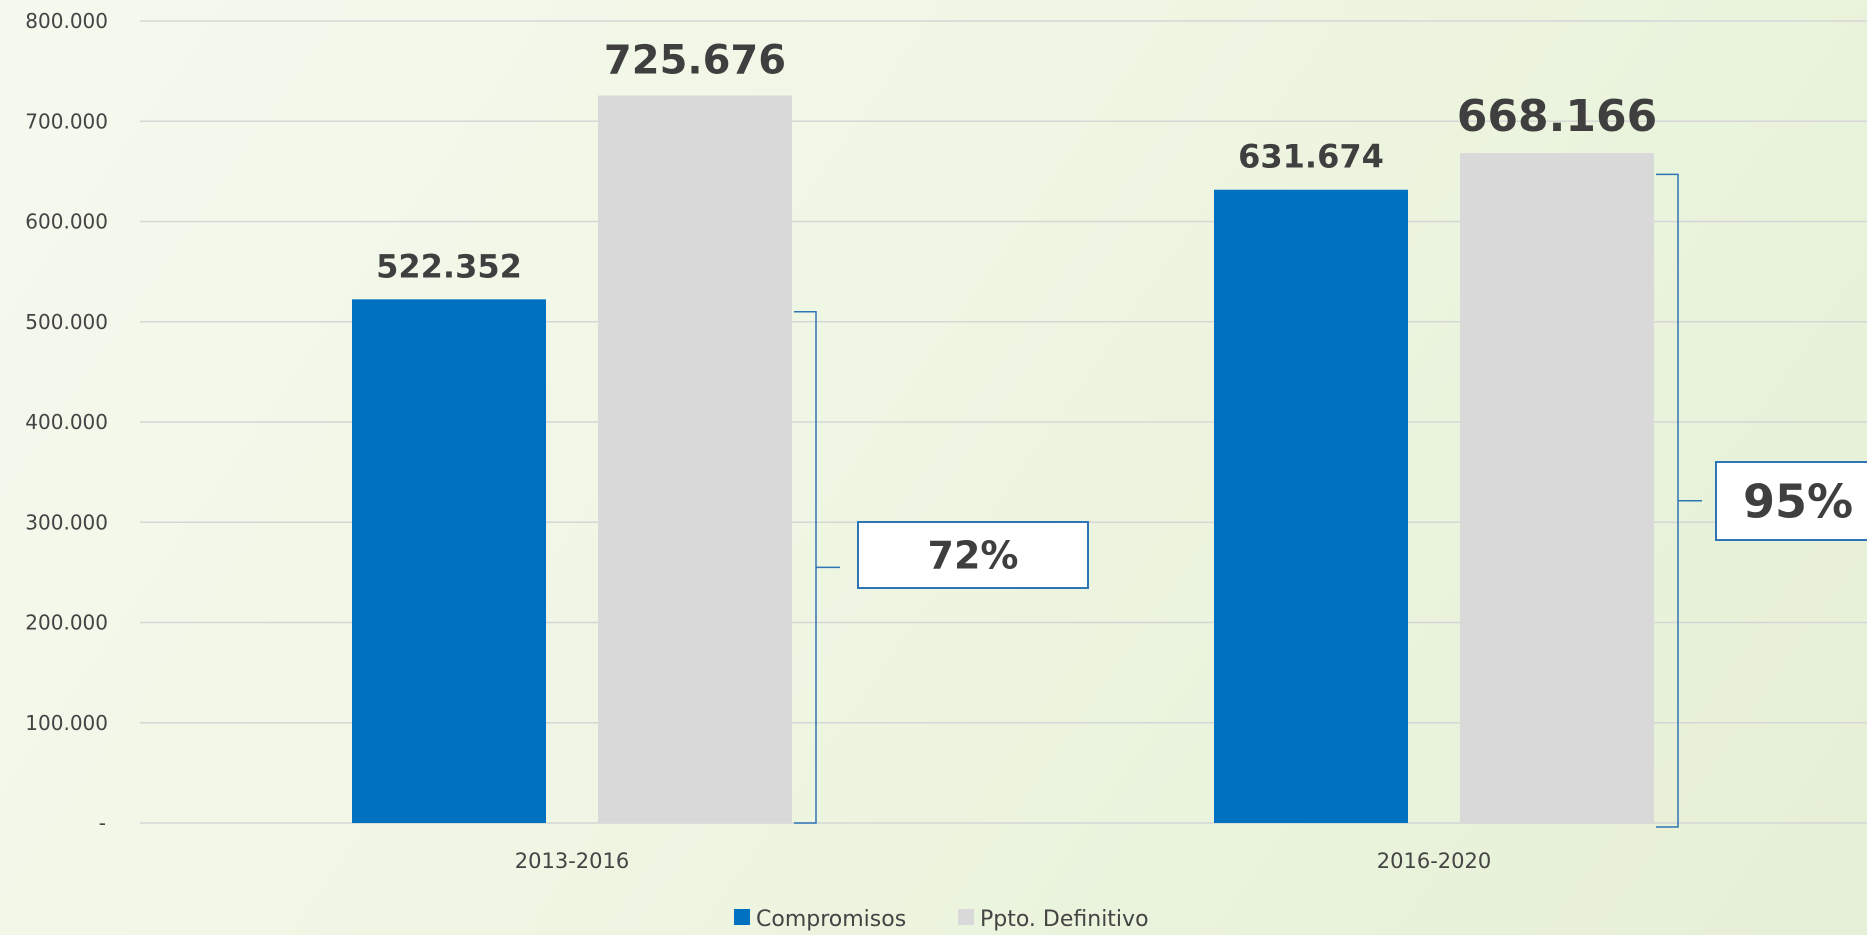 The width and height of the screenshot is (1867, 935). I want to click on ratio-label: 72%, so click(973, 556).